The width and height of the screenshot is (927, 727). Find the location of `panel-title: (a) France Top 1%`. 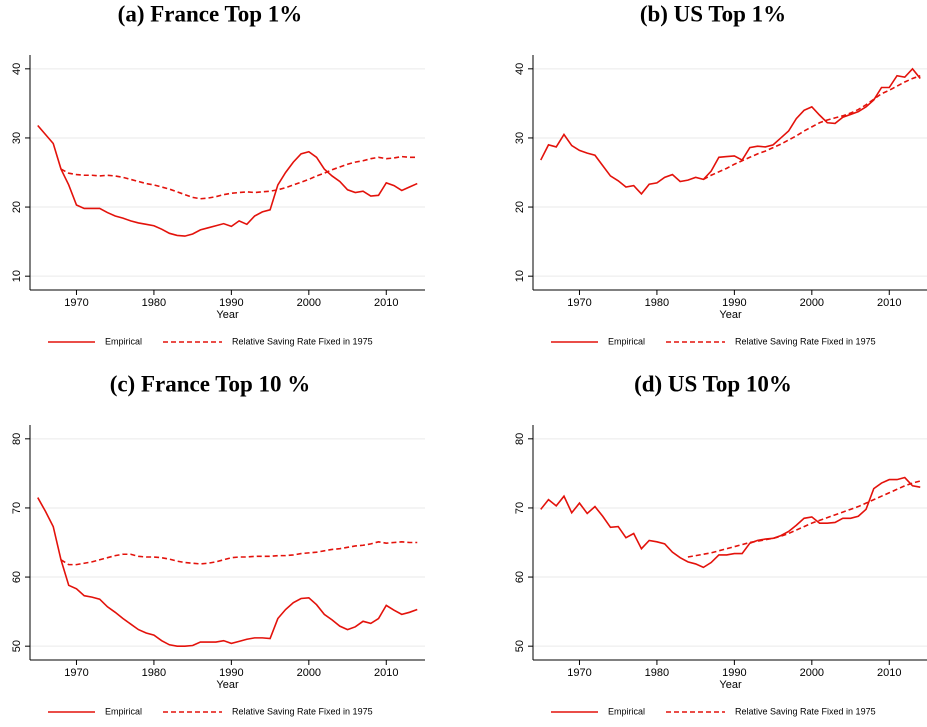

panel-title: (a) France Top 1% is located at coordinates (210, 13).